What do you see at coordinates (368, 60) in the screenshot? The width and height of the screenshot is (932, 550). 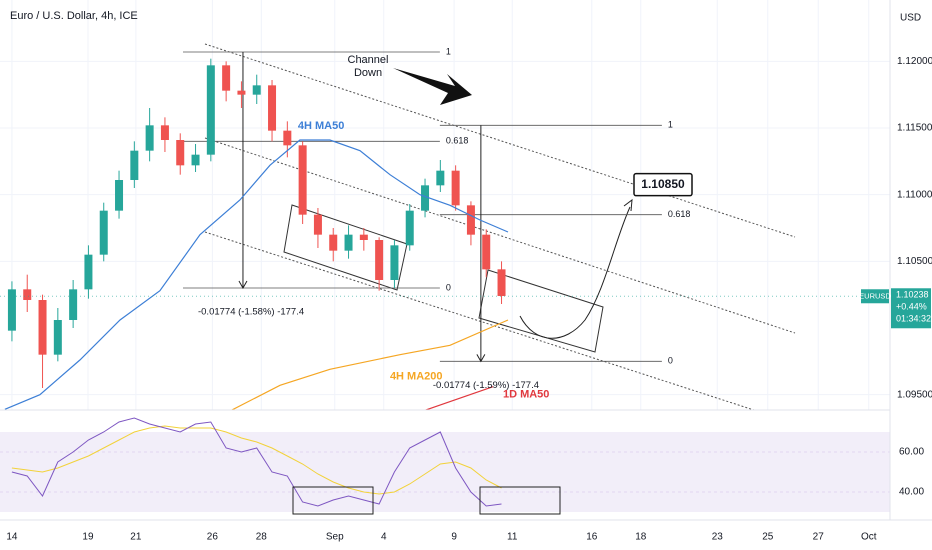 I see `note-label: Channel` at bounding box center [368, 60].